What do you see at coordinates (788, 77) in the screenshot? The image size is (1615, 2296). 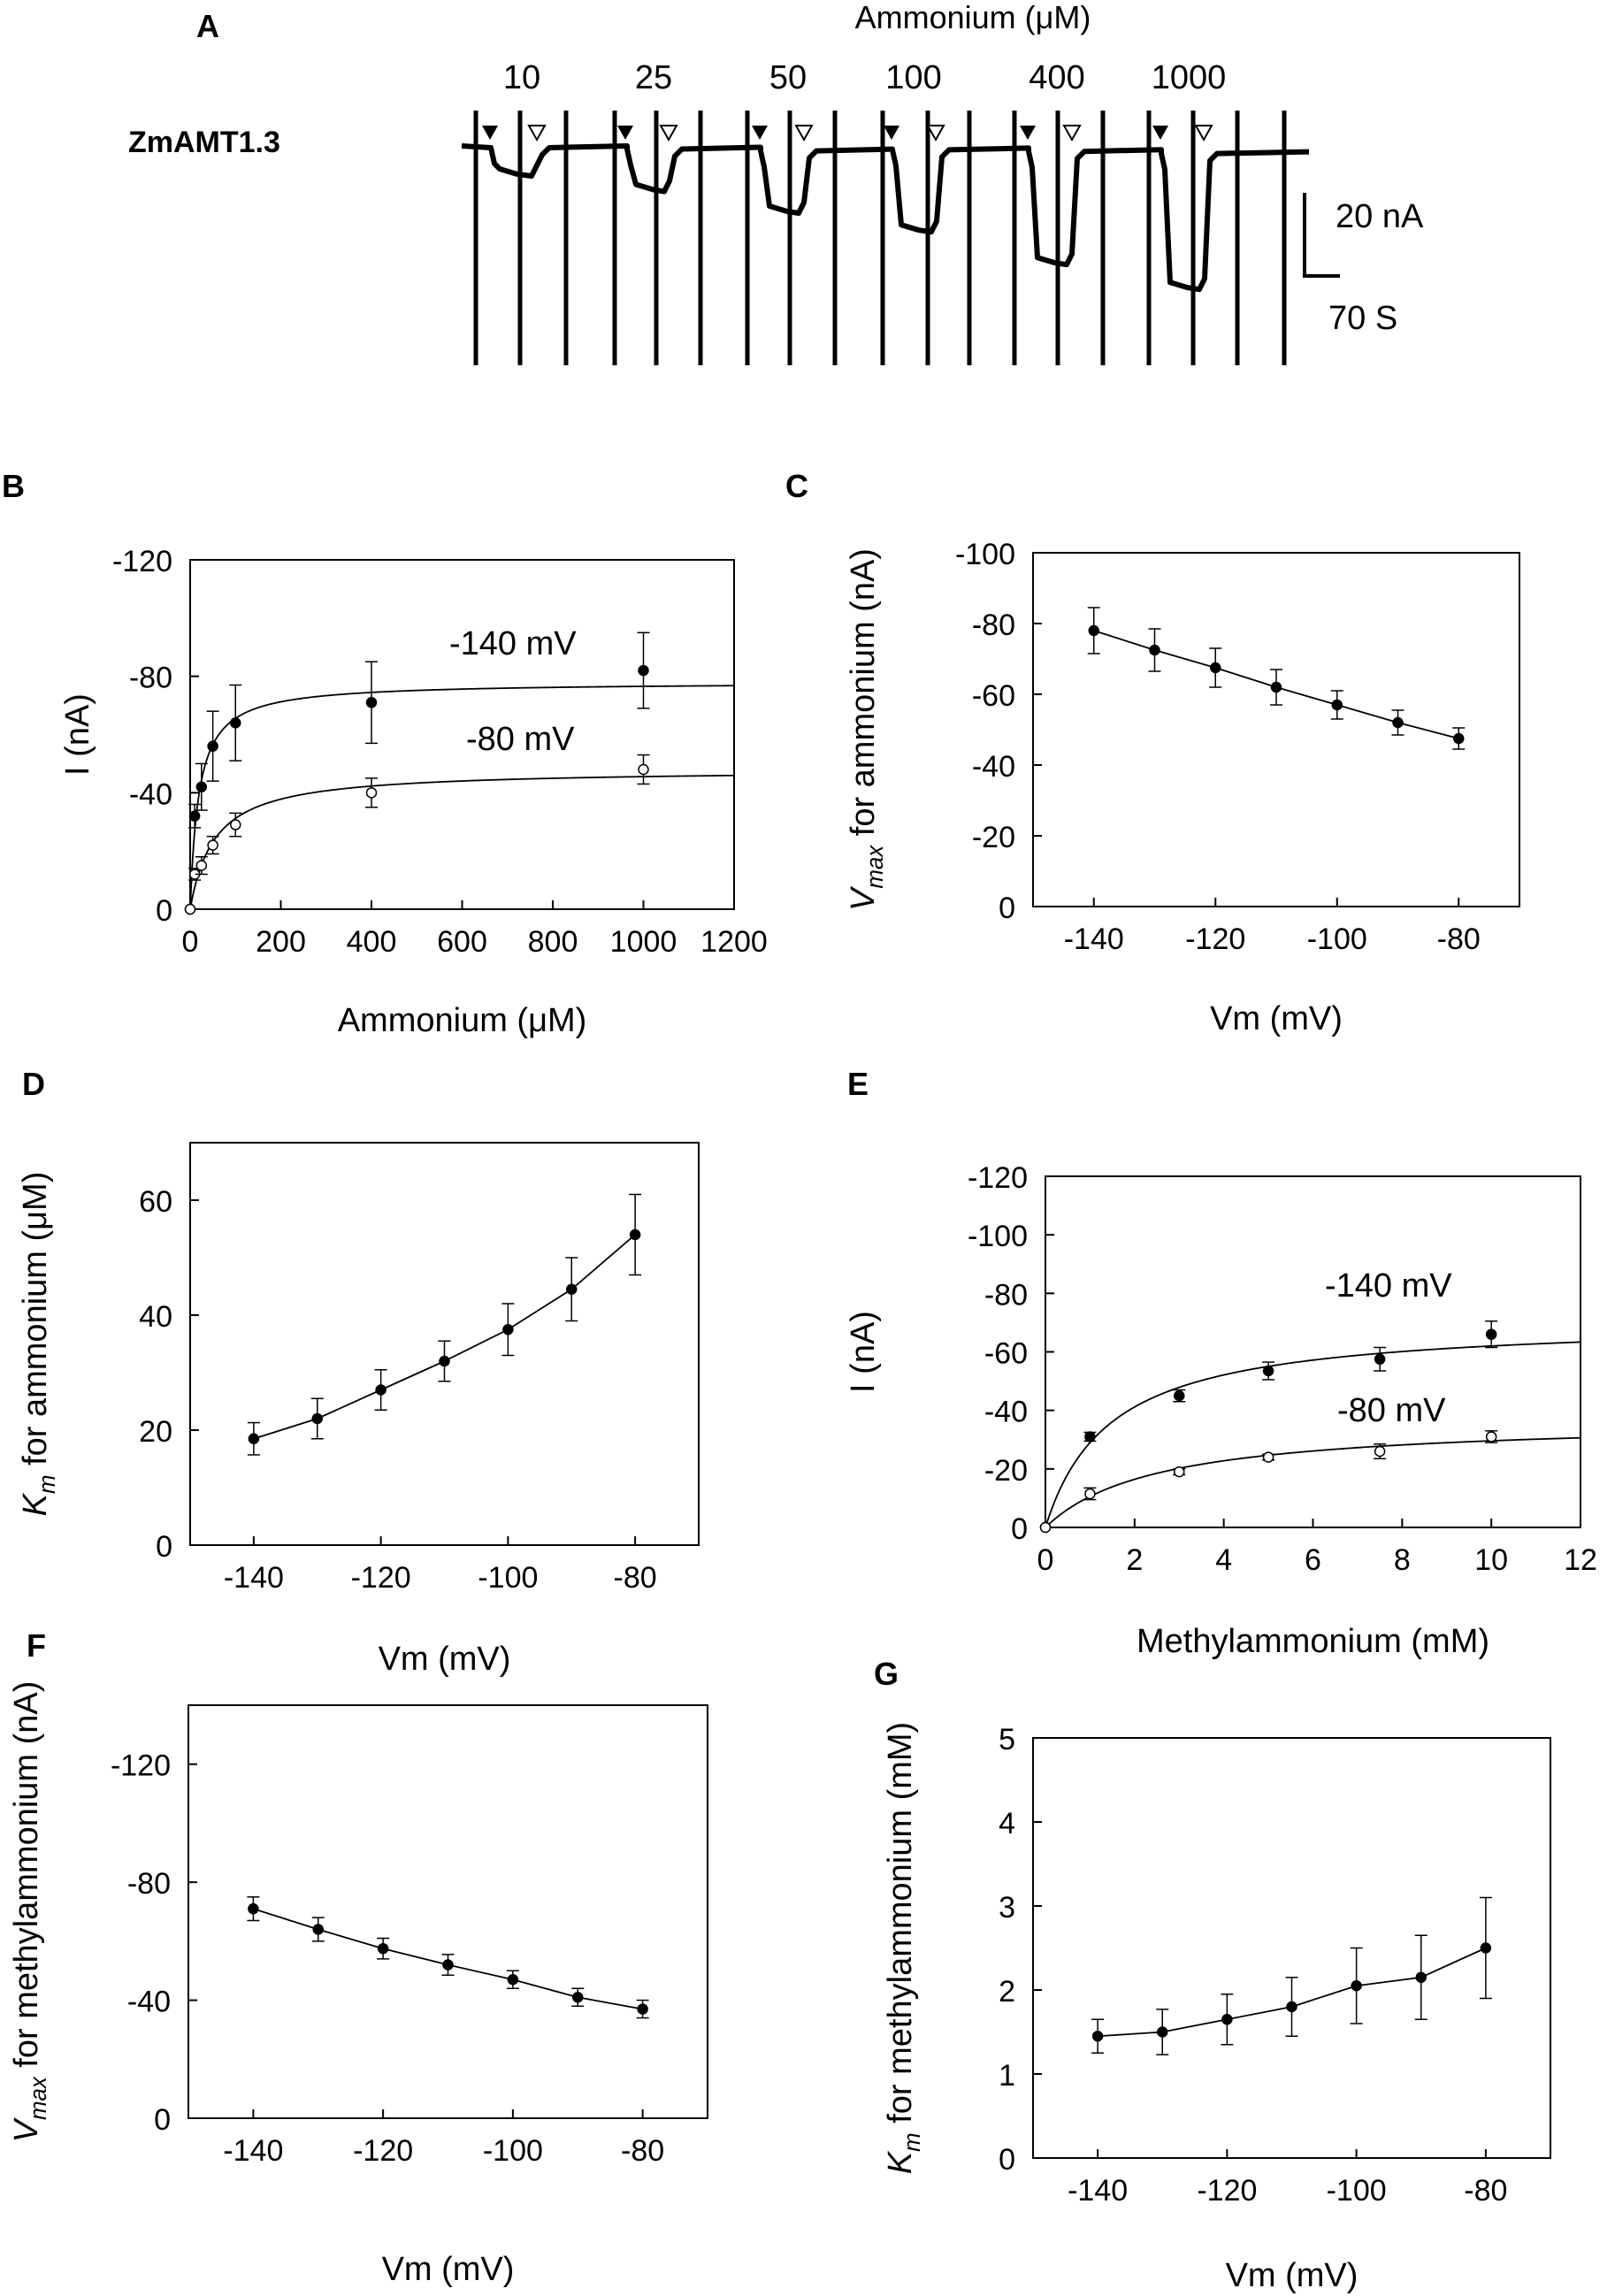 I see `concentration-label: 50` at bounding box center [788, 77].